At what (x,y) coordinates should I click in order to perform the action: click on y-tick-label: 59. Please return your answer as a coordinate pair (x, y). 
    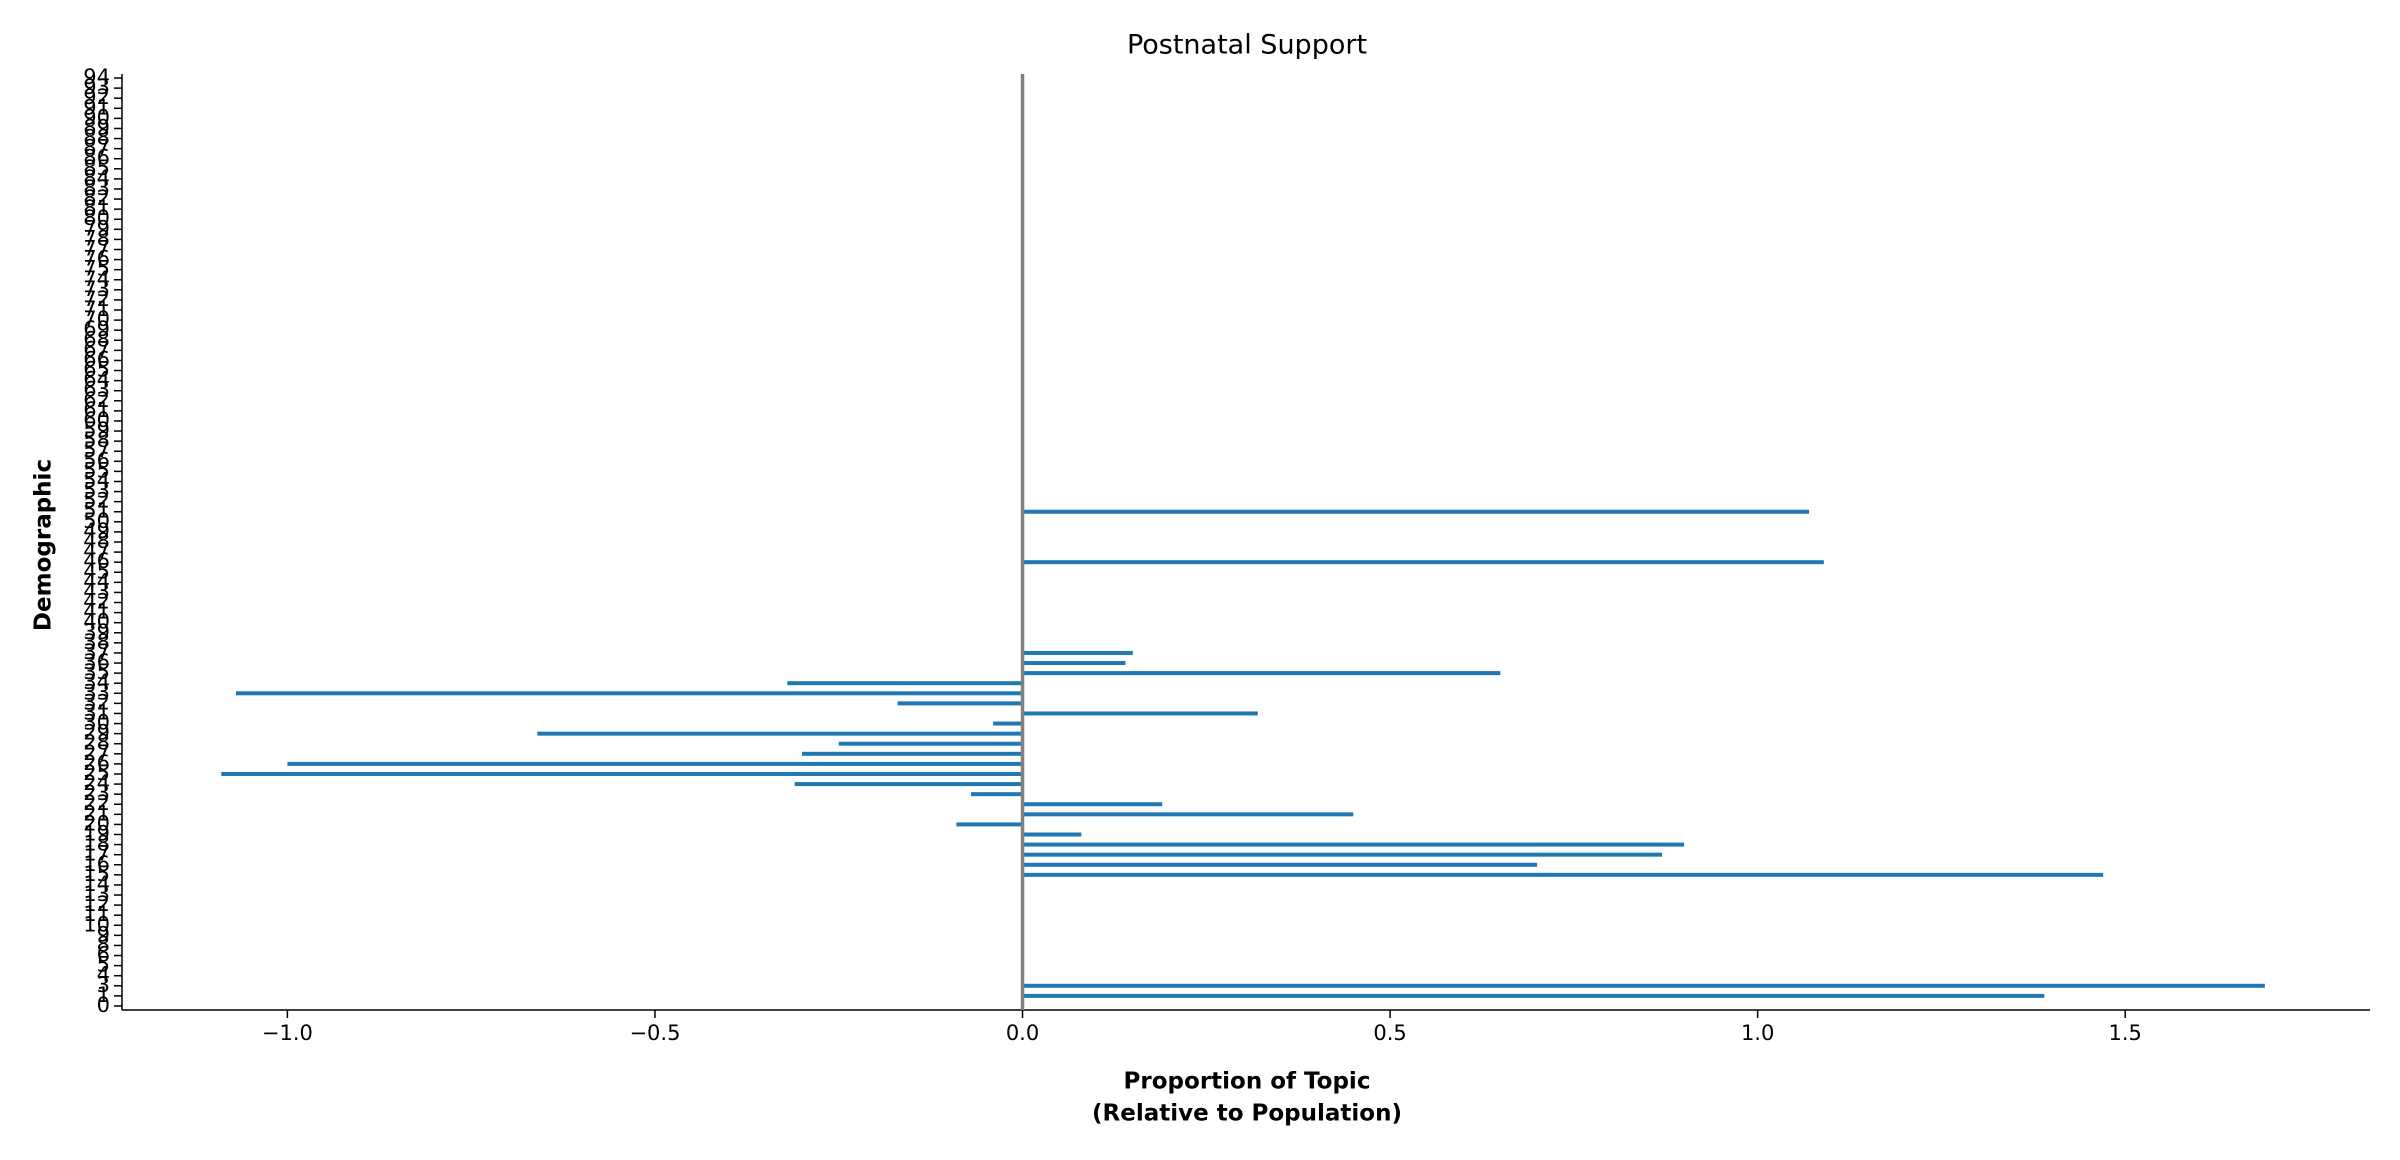
    Looking at the image, I should click on (96, 430).